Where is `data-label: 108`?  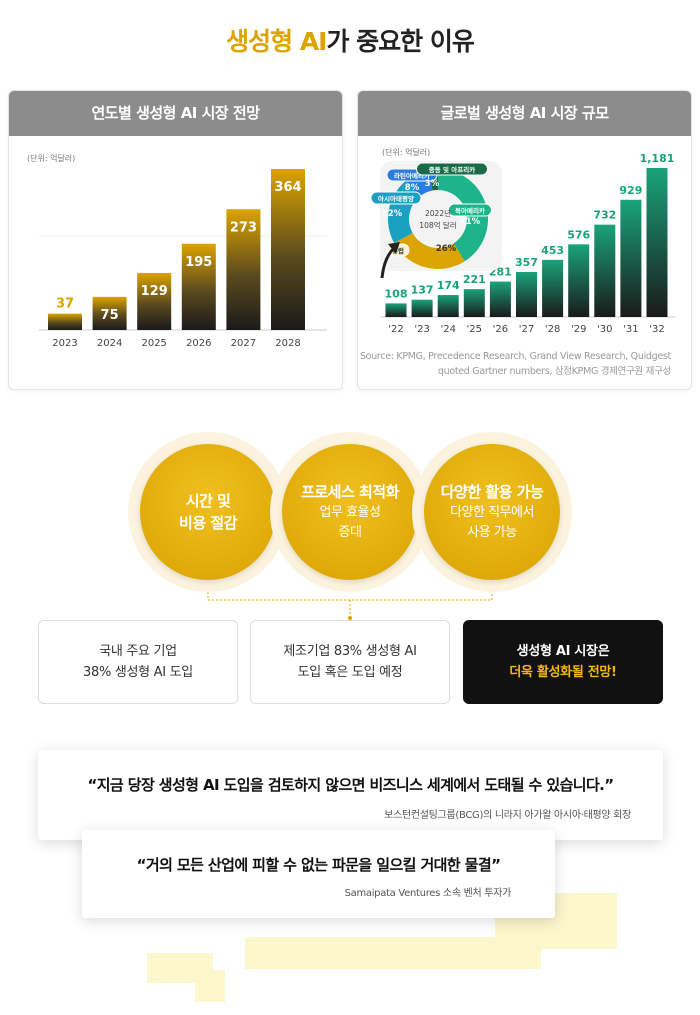
data-label: 108 is located at coordinates (396, 293).